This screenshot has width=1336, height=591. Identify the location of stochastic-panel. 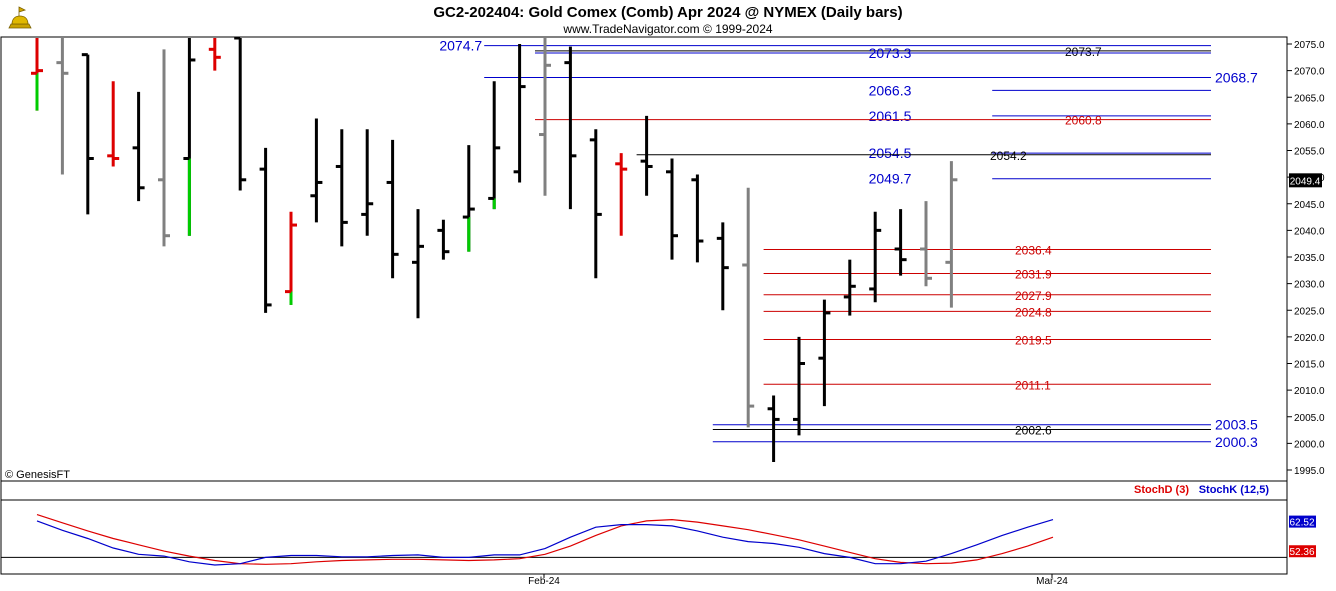
(644, 537).